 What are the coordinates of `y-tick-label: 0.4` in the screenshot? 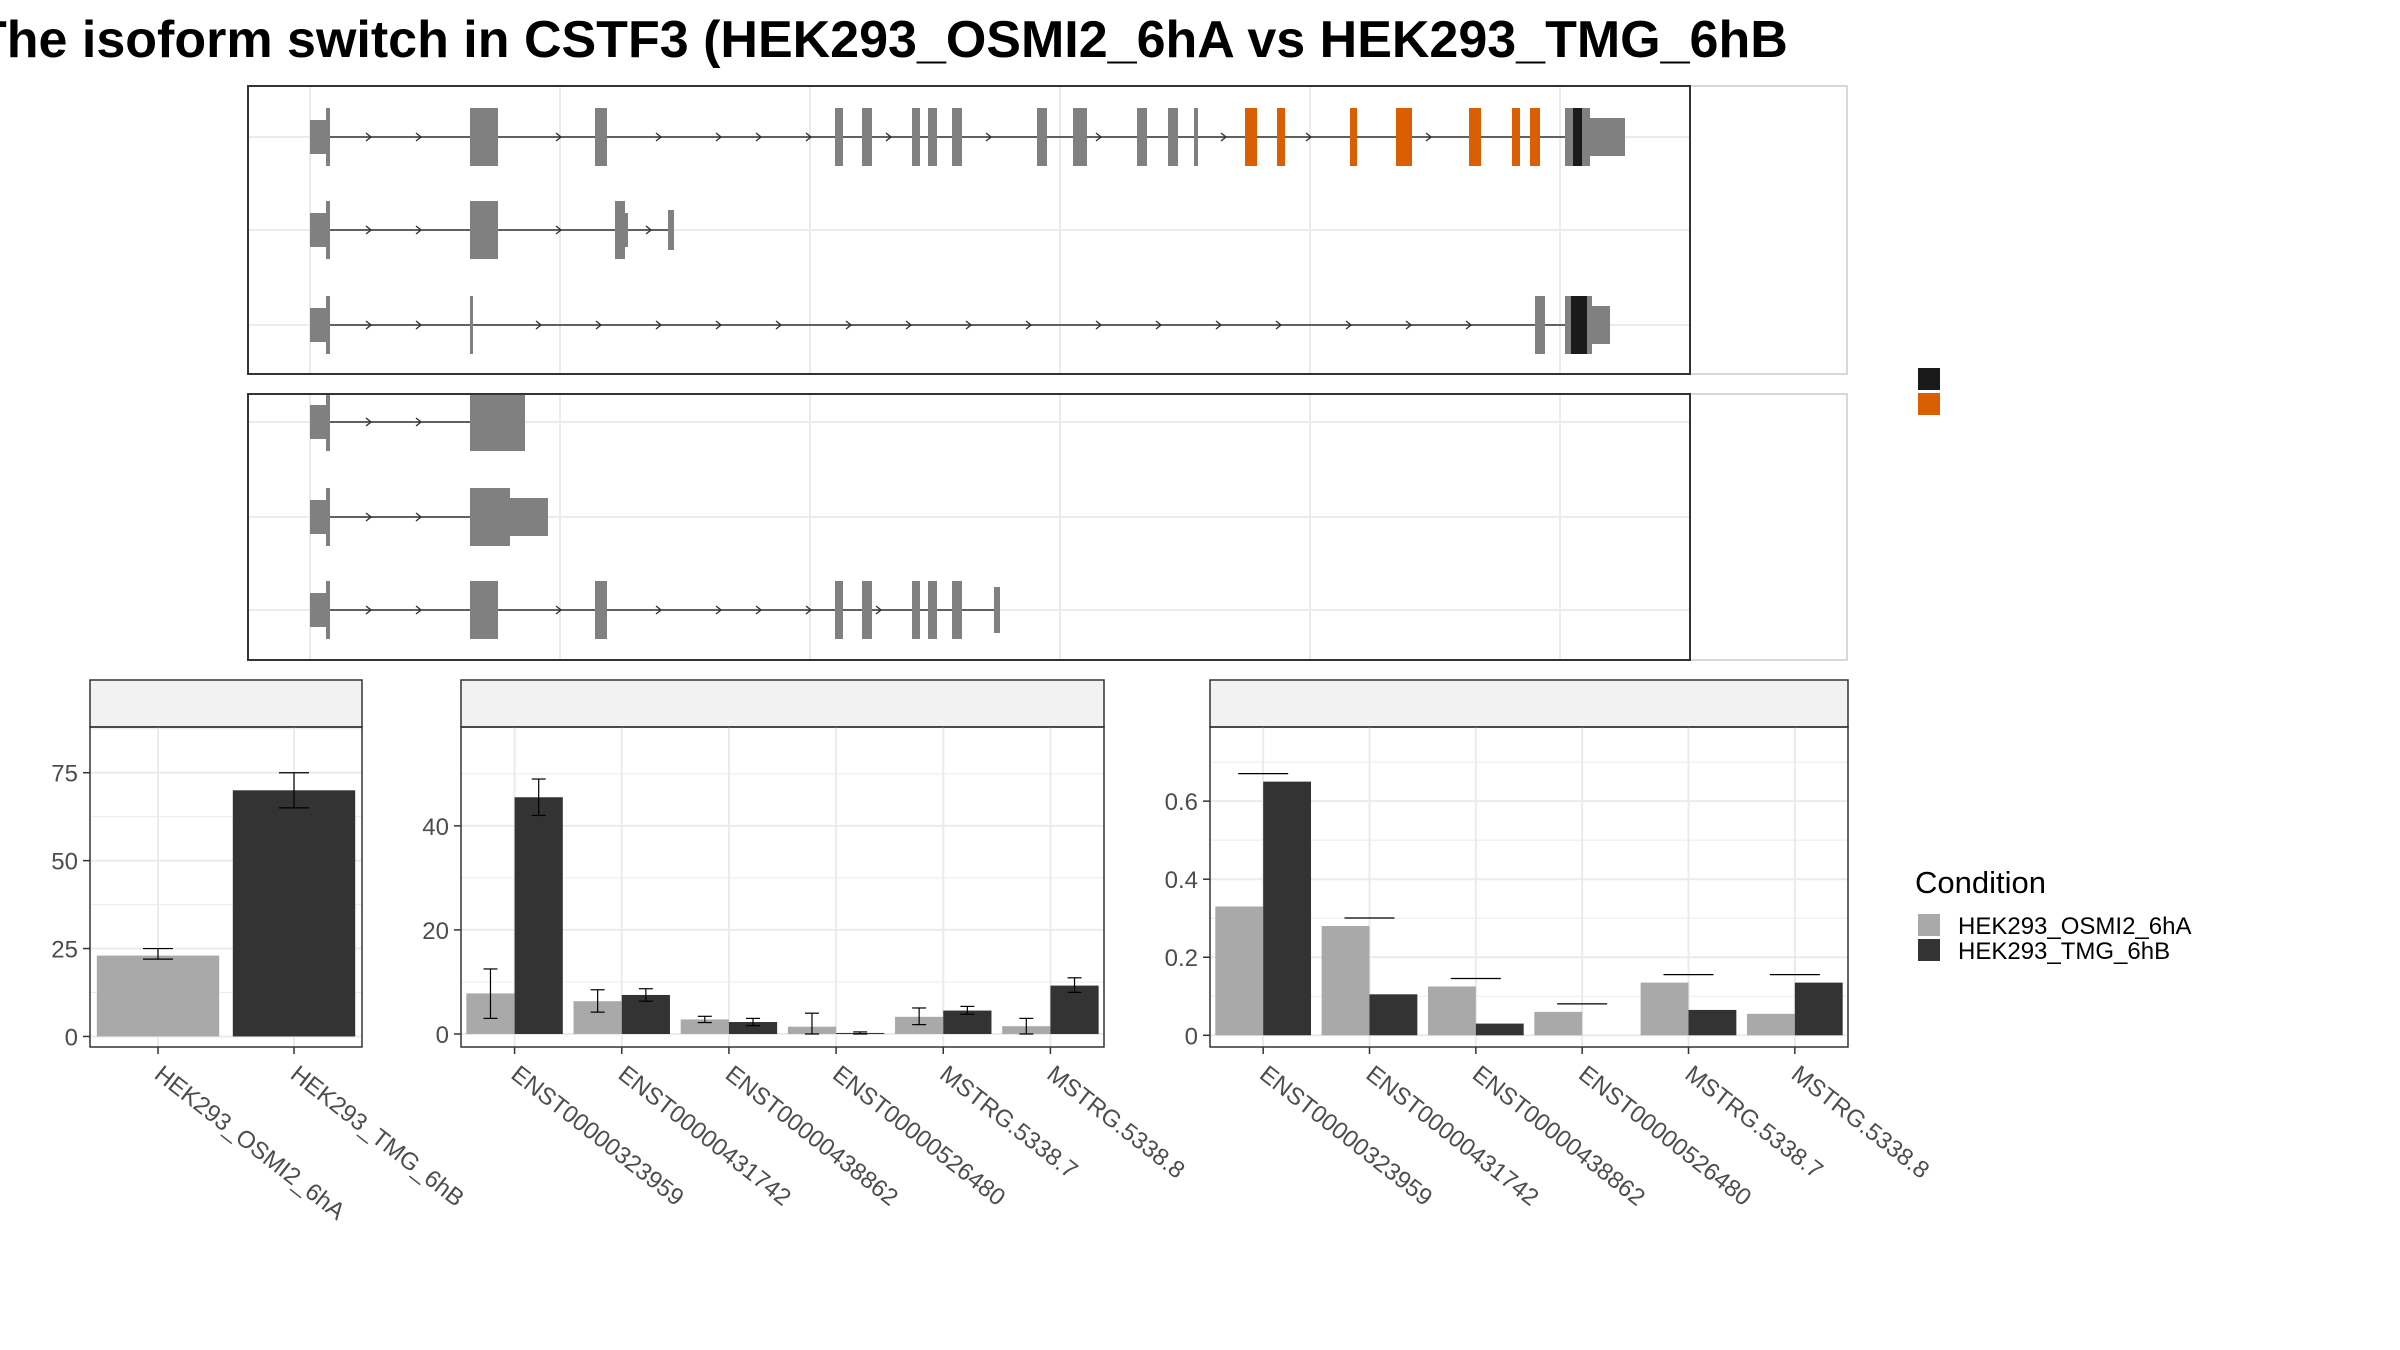 It's located at (1181, 880).